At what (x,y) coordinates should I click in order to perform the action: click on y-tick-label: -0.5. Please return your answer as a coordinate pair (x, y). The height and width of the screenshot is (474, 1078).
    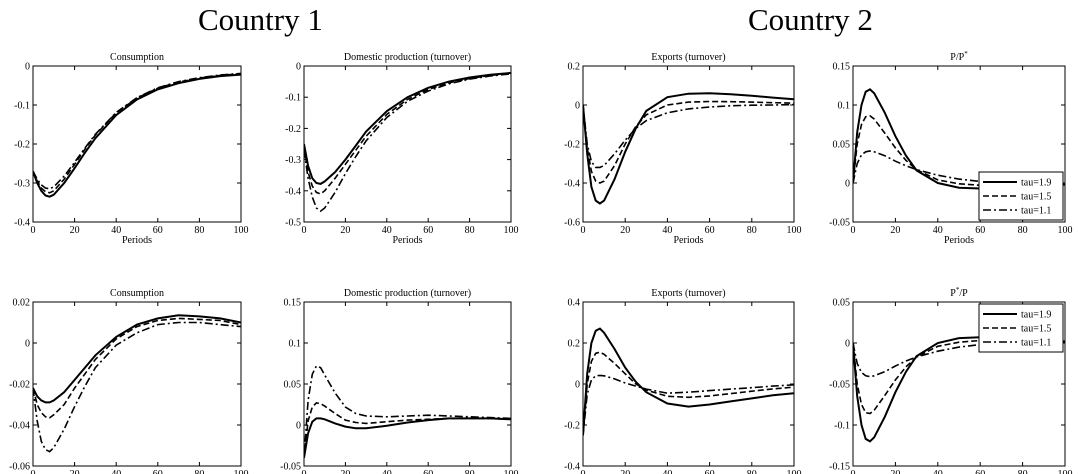
    Looking at the image, I should click on (293, 223).